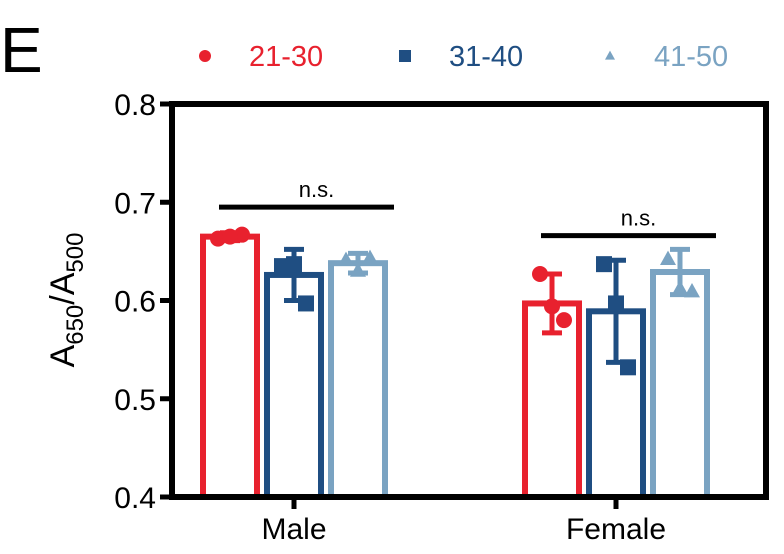 This screenshot has width=784, height=554. Describe the element at coordinates (135, 400) in the screenshot. I see `y-tick-label: 0.5` at that location.